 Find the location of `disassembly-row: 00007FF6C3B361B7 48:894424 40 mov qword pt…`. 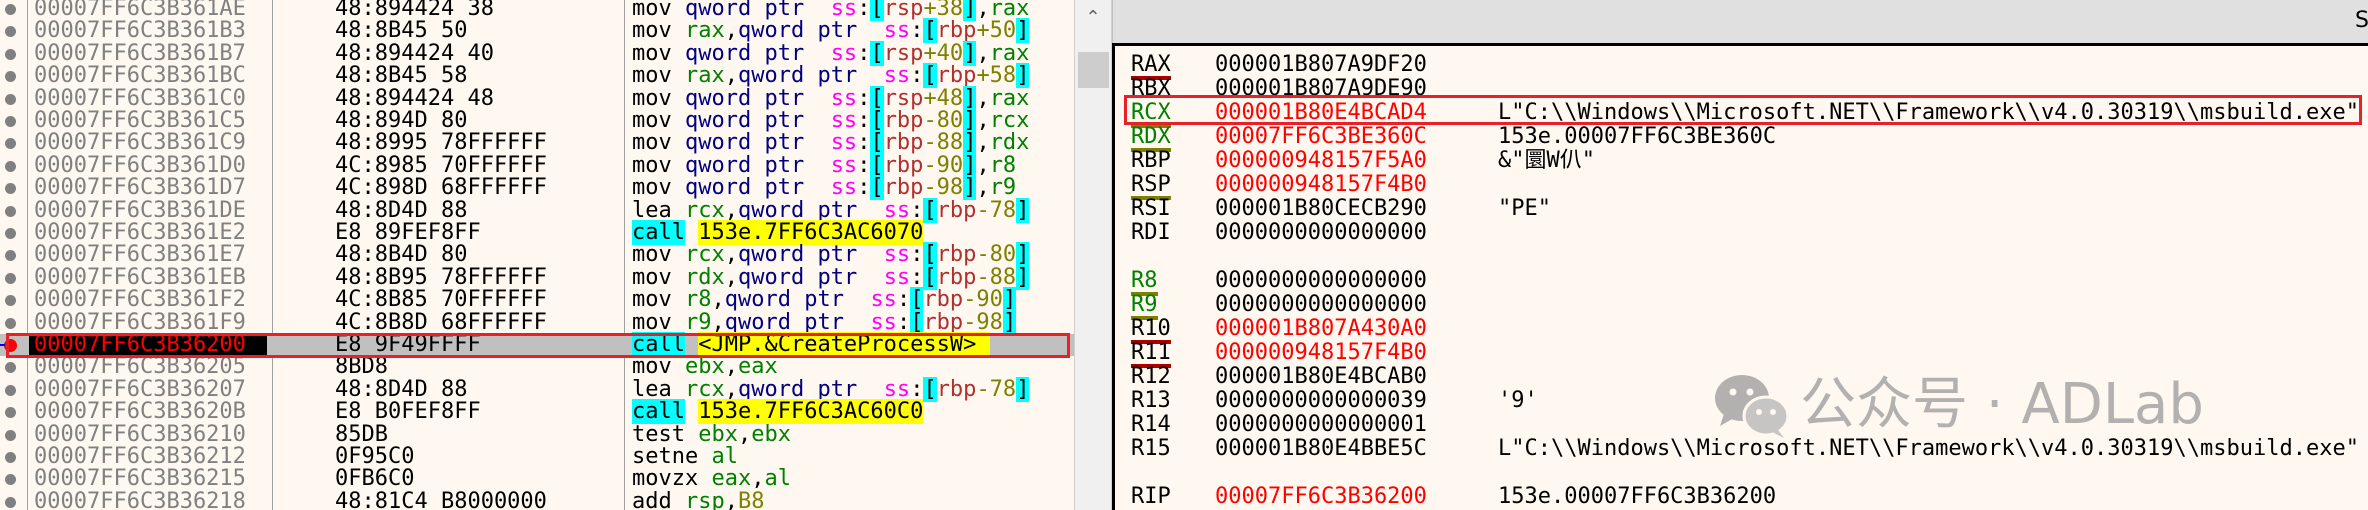

disassembly-row: 00007FF6C3B361B7 48:894424 40 mov qword pt… is located at coordinates (537, 53).